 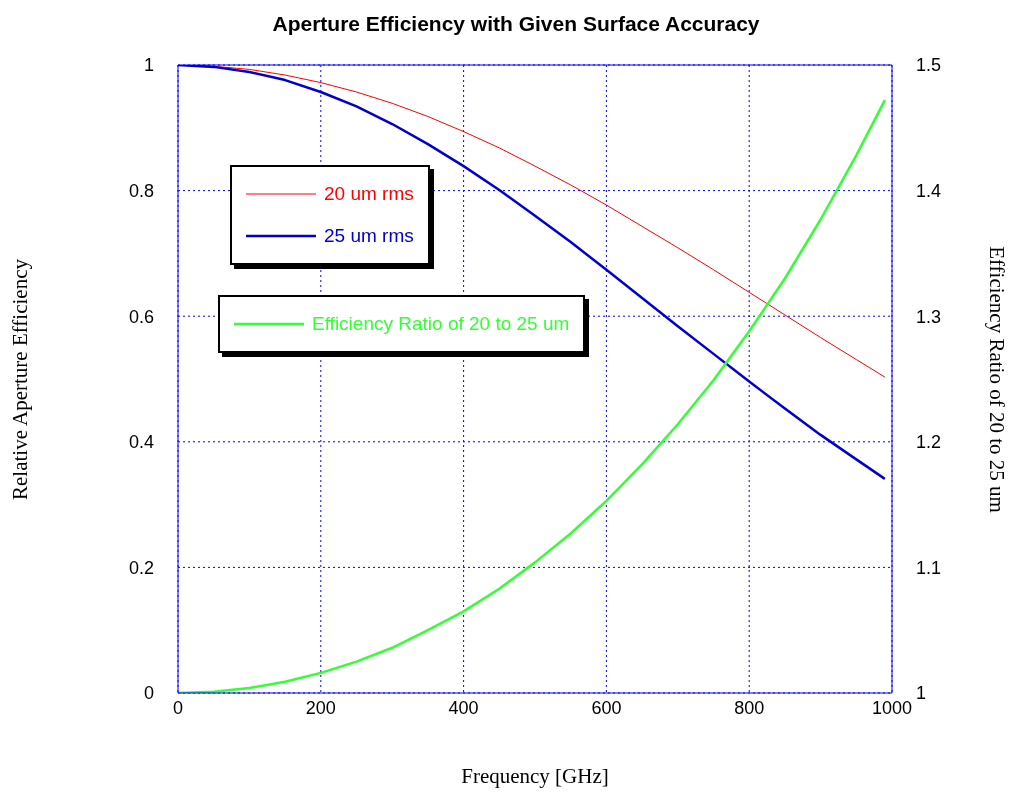 I want to click on y2-tick-label: 1.5, so click(x=929, y=65).